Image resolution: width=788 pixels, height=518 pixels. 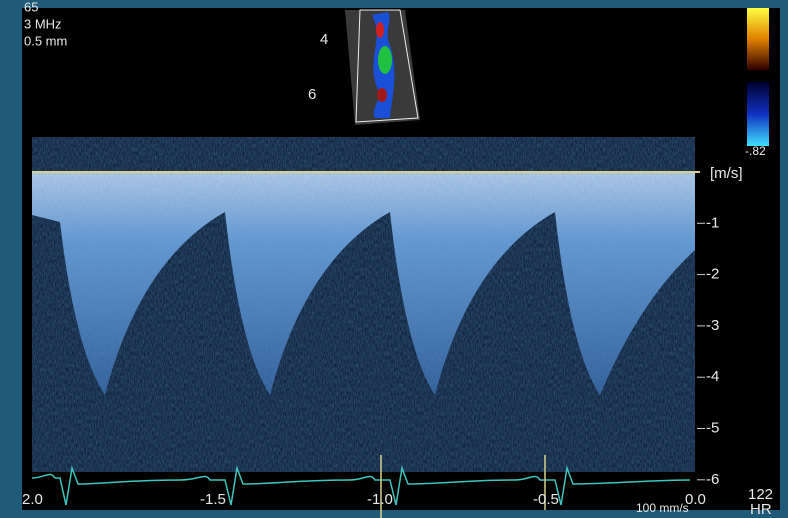 What do you see at coordinates (712, 479) in the screenshot?
I see `velocity-tick-label: -6` at bounding box center [712, 479].